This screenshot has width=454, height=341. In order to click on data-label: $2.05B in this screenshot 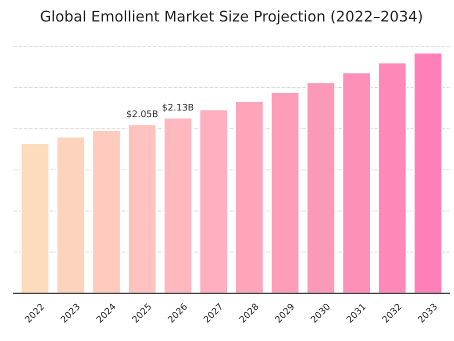, I will do `click(142, 114)`.